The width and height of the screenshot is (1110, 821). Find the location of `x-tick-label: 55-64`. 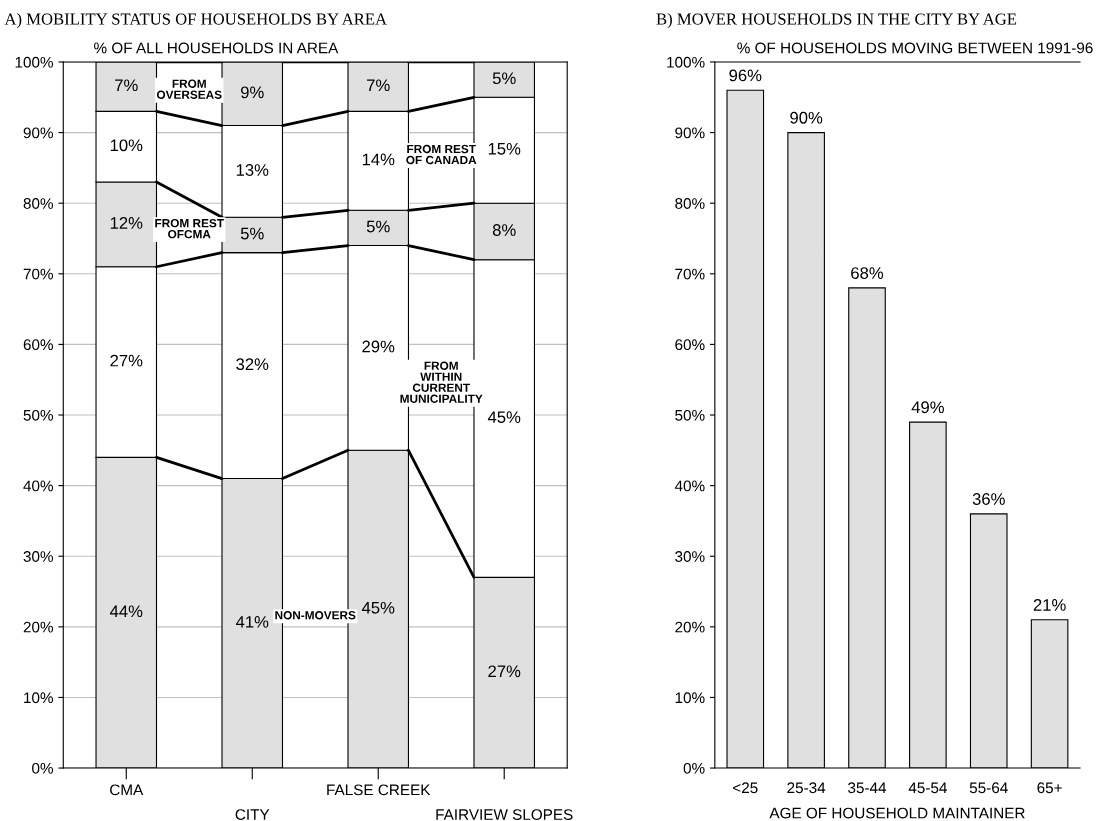

x-tick-label: 55-64 is located at coordinates (988, 788).